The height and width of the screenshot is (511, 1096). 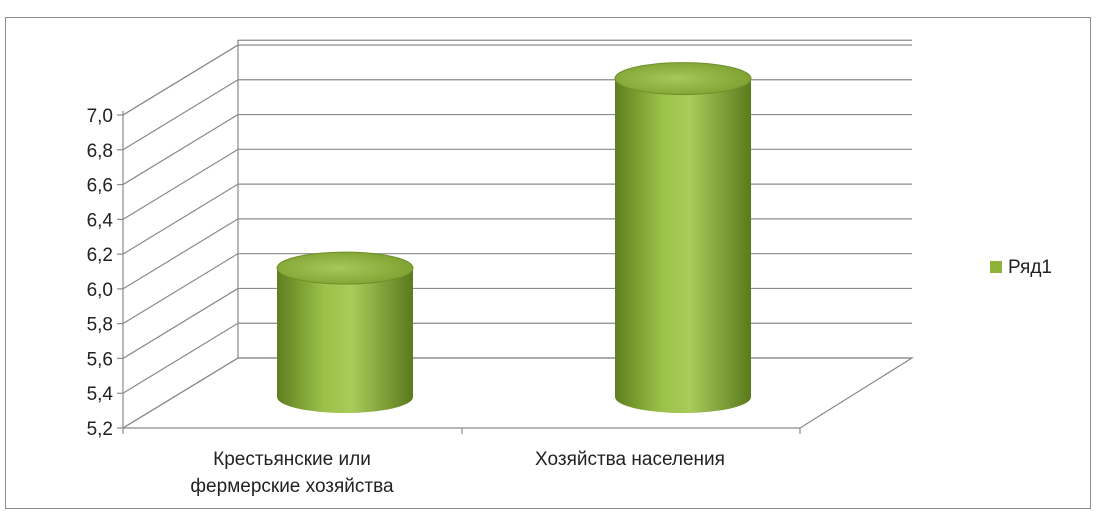 I want to click on y-tick-label: 5,2, so click(x=100, y=429).